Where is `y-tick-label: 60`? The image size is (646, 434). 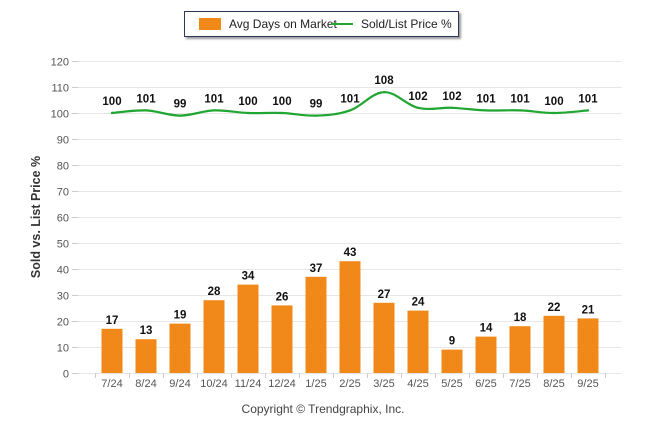
y-tick-label: 60 is located at coordinates (63, 219).